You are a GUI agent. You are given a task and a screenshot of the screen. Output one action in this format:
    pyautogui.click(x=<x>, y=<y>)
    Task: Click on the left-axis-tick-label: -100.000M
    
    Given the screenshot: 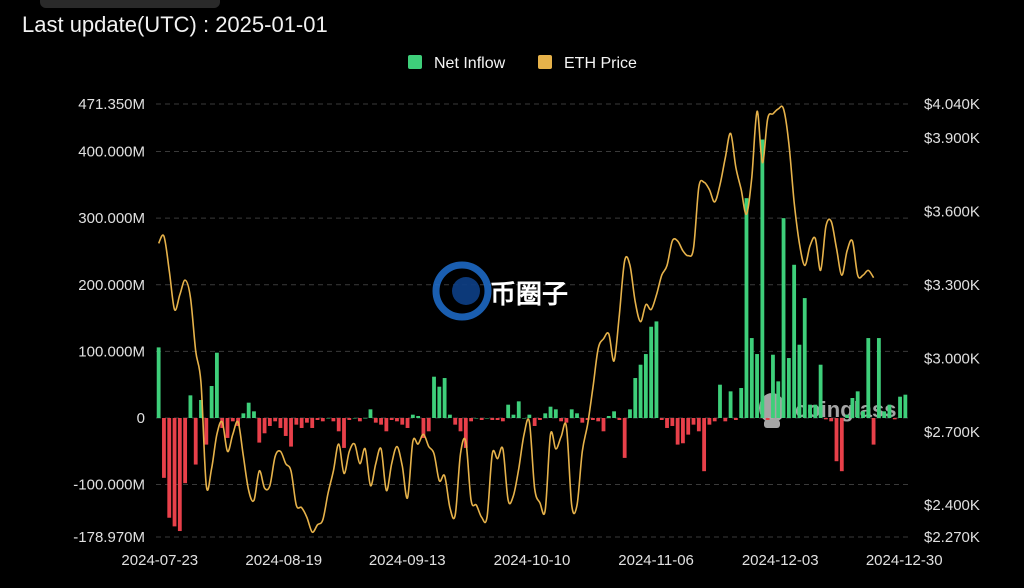 What is the action you would take?
    pyautogui.click(x=109, y=485)
    